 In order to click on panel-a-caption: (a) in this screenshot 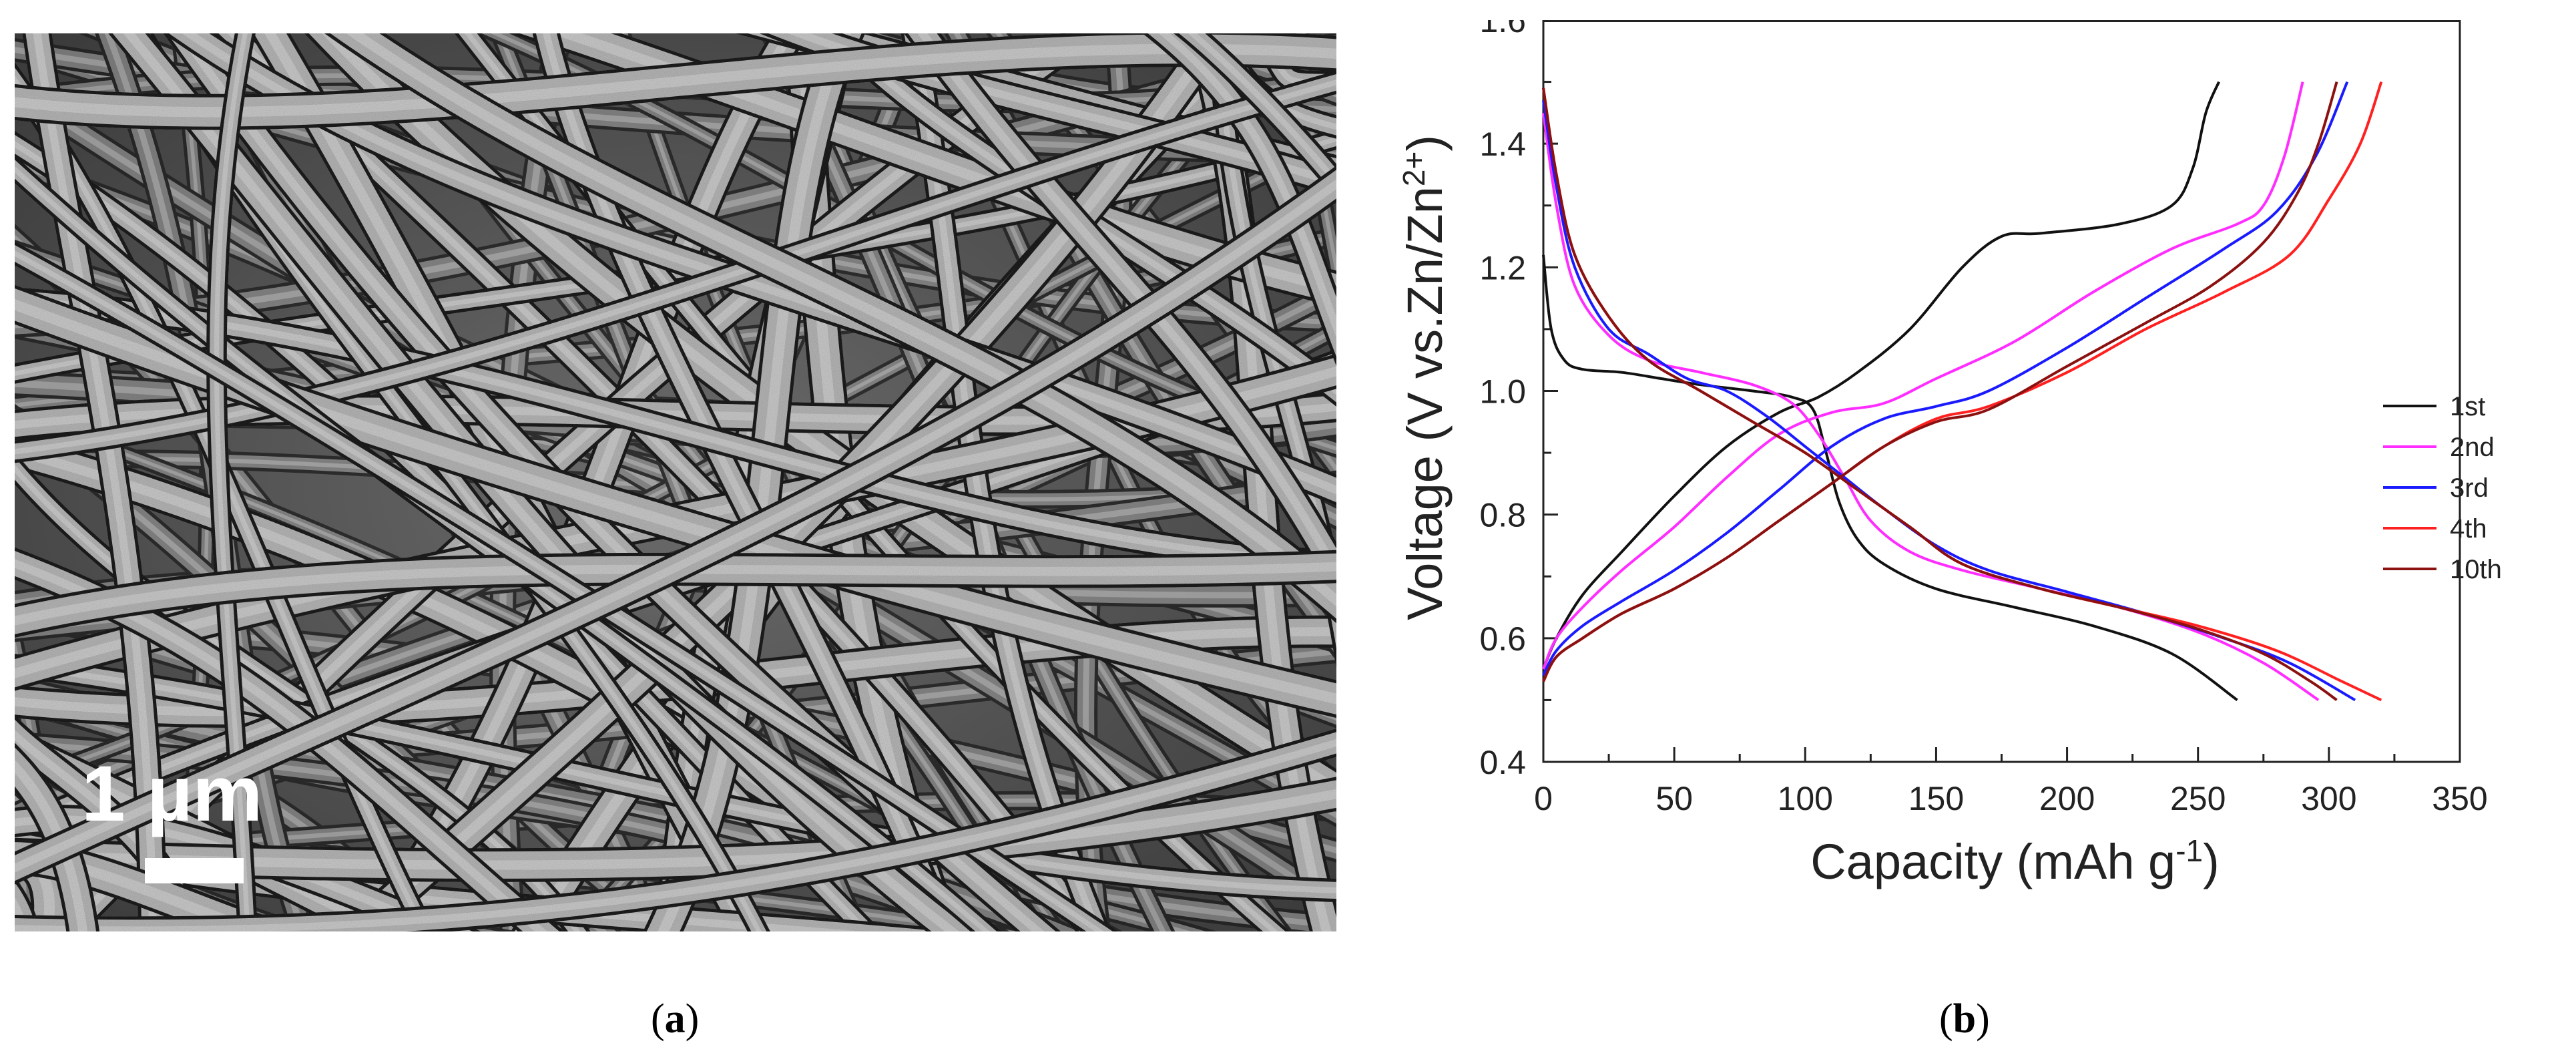, I will do `click(675, 1019)`.